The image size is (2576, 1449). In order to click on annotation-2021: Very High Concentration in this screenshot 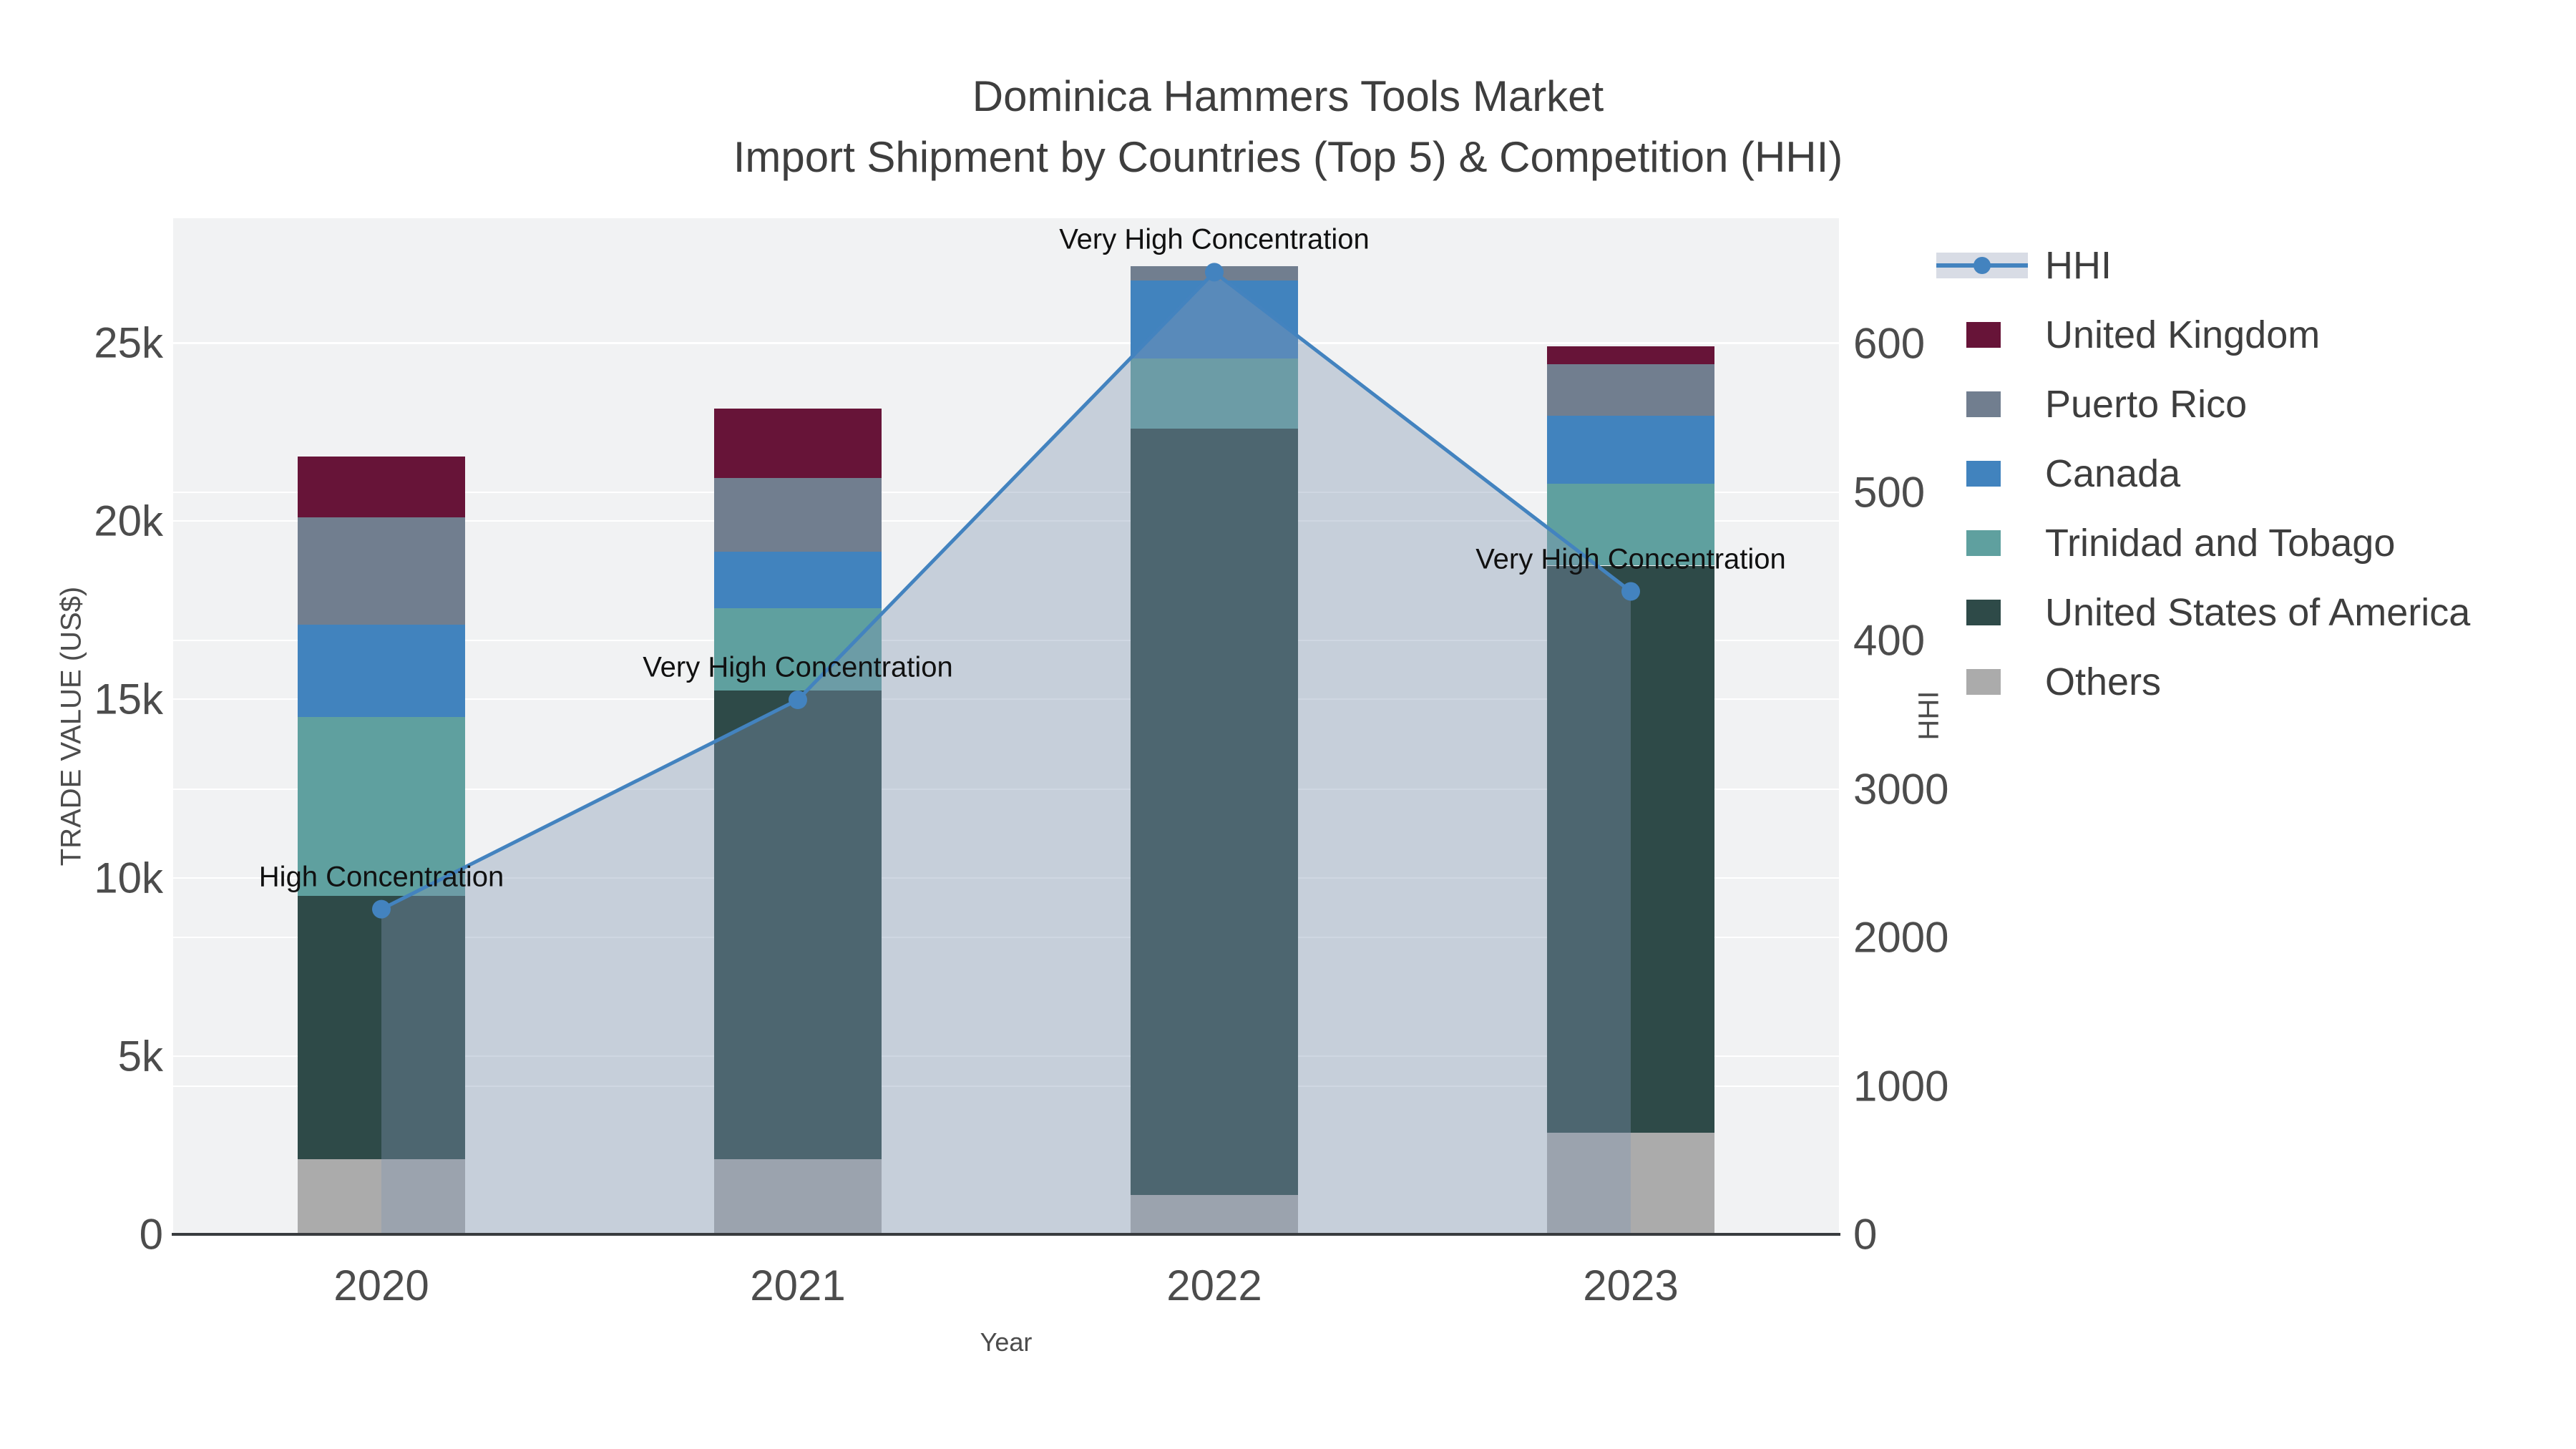, I will do `click(798, 667)`.